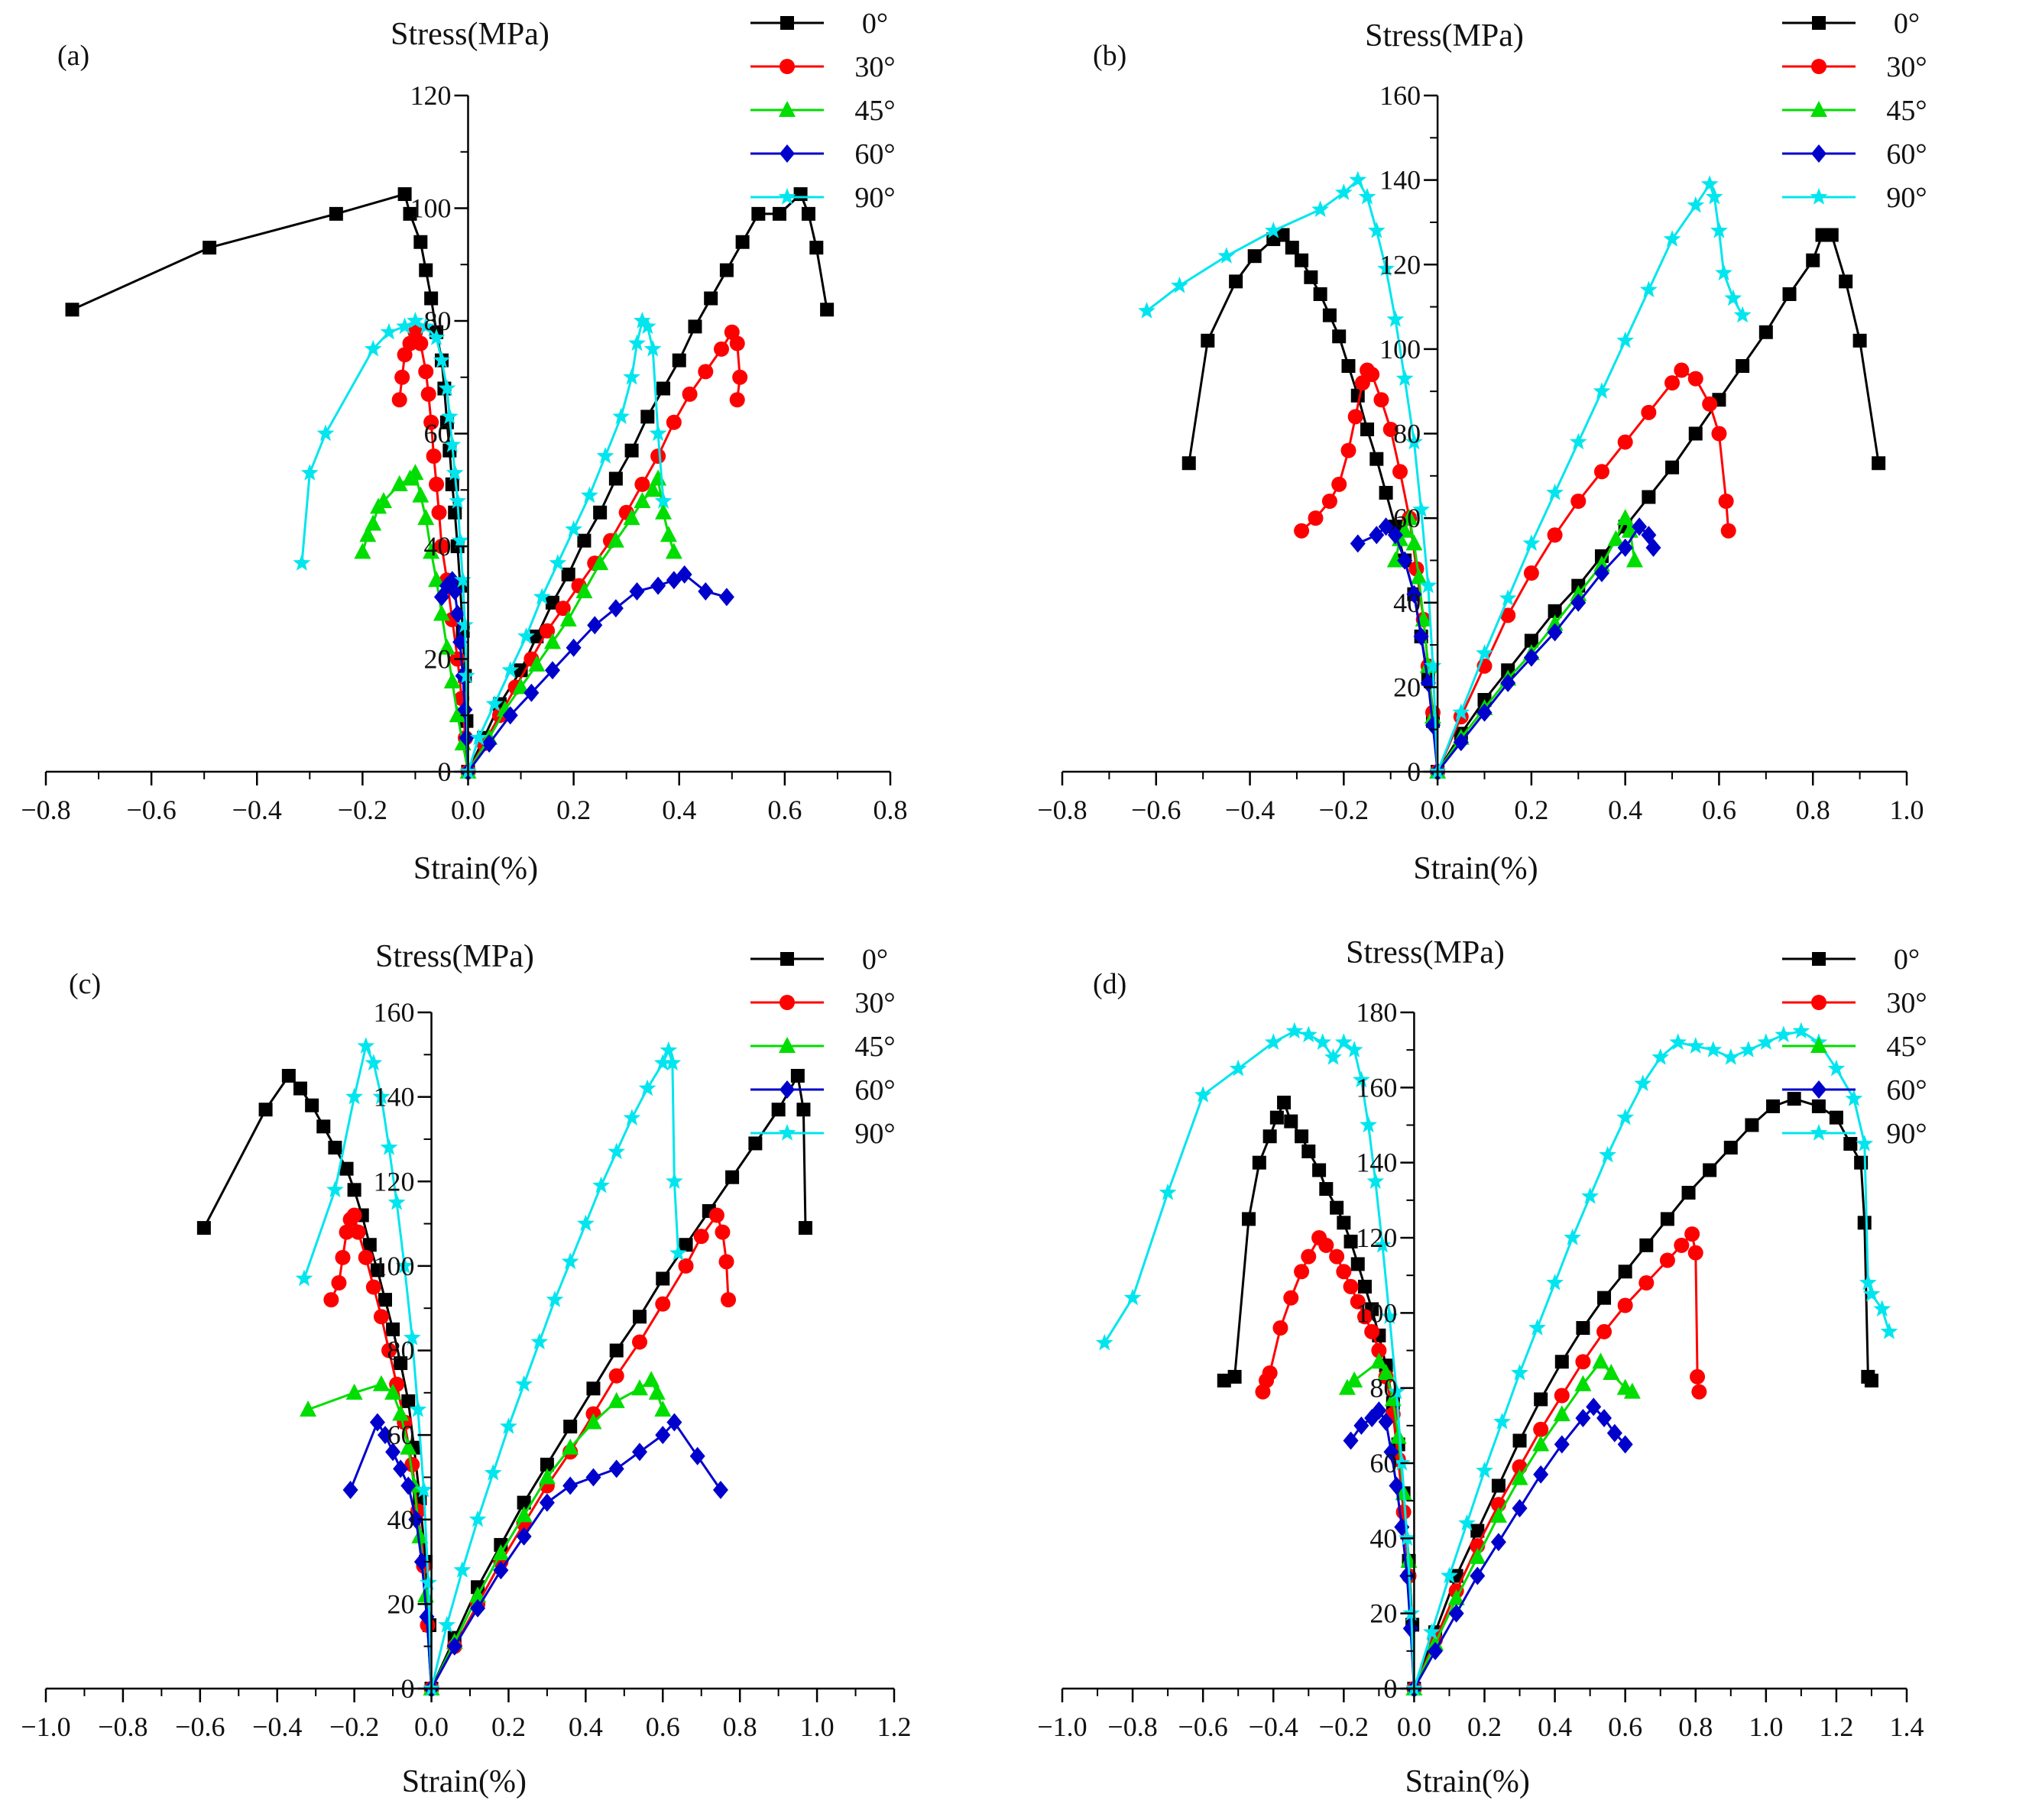  I want to click on x-tick-label: −0.4, so click(277, 1727).